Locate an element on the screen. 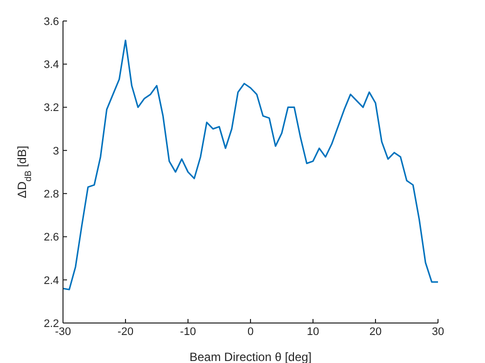 The image size is (485, 363). x-tick-label: -10 is located at coordinates (188, 332).